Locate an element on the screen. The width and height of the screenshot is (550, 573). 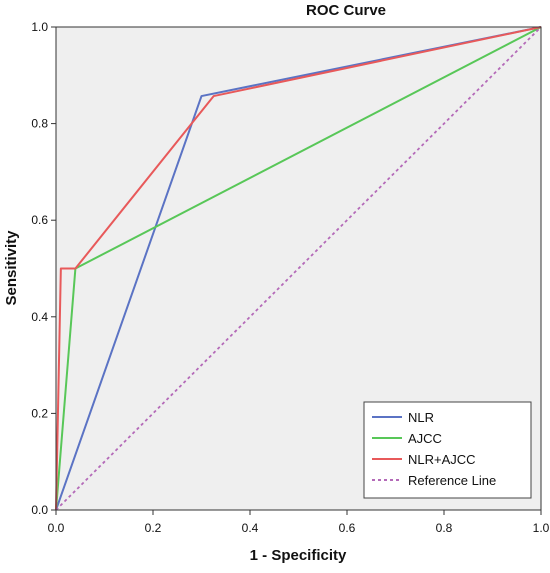
y-tick-label: 0.6 is located at coordinates (39, 220).